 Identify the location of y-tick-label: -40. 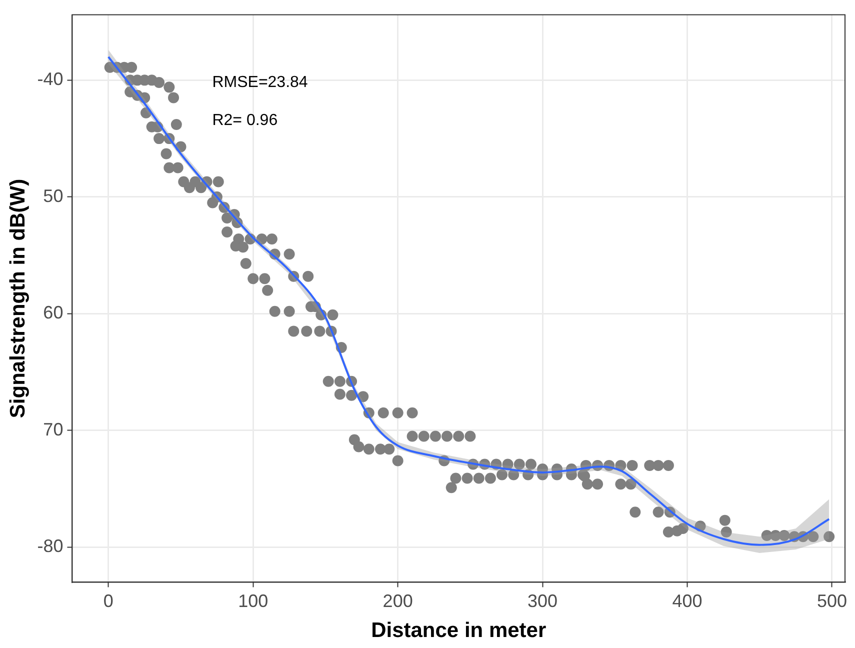
(50, 79).